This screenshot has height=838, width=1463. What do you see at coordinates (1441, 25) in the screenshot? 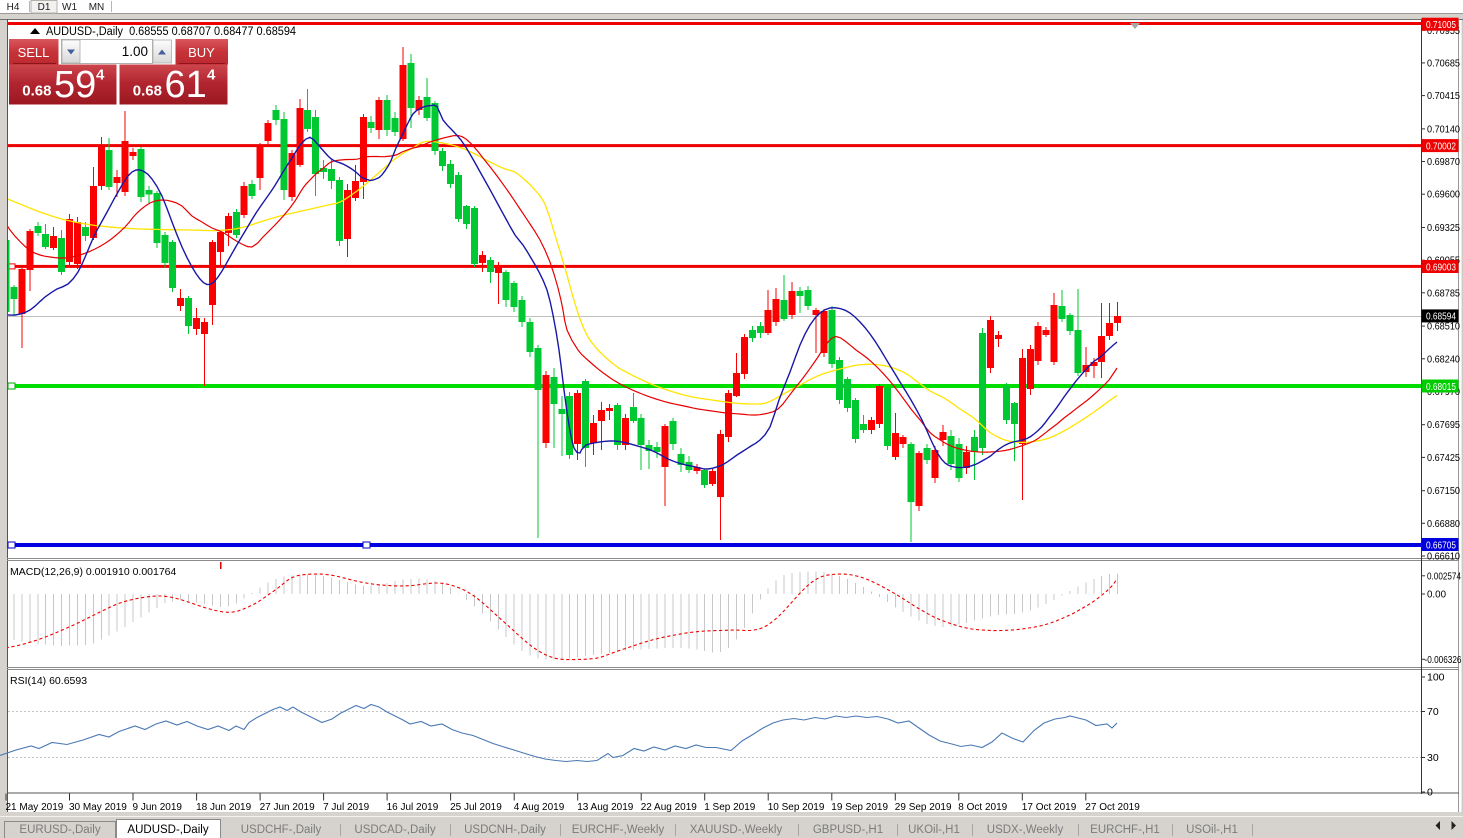
I see `svg-text: 0.71005` at bounding box center [1441, 25].